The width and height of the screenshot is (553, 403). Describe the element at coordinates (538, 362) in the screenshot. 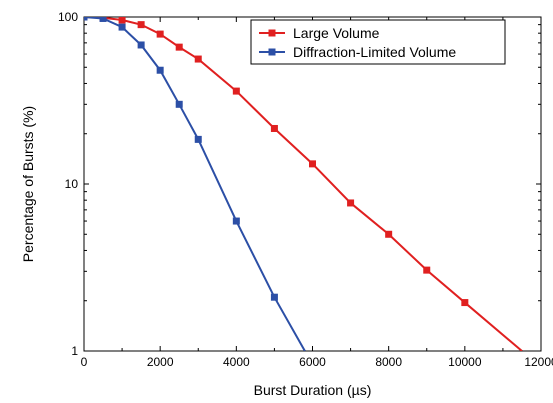

I see `x-tick-label: 12000` at that location.